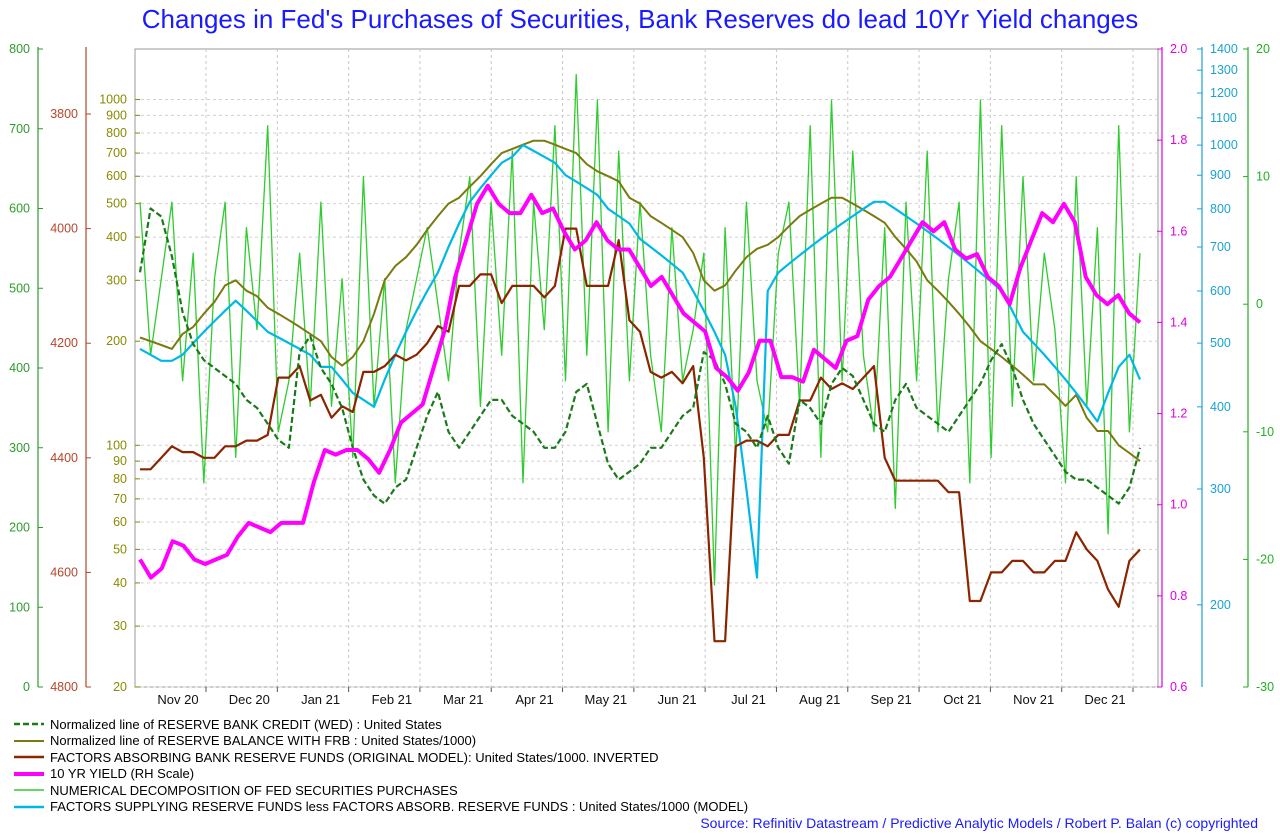 This screenshot has width=1280, height=834. Describe the element at coordinates (1178, 596) in the screenshot. I see `y-axis-right-magenta-tick-label: 0.8` at that location.